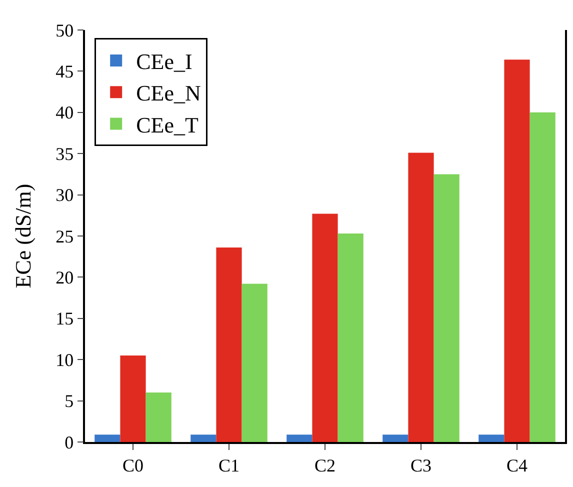  Describe the element at coordinates (65, 72) in the screenshot. I see `y-tick-label: 45` at that location.